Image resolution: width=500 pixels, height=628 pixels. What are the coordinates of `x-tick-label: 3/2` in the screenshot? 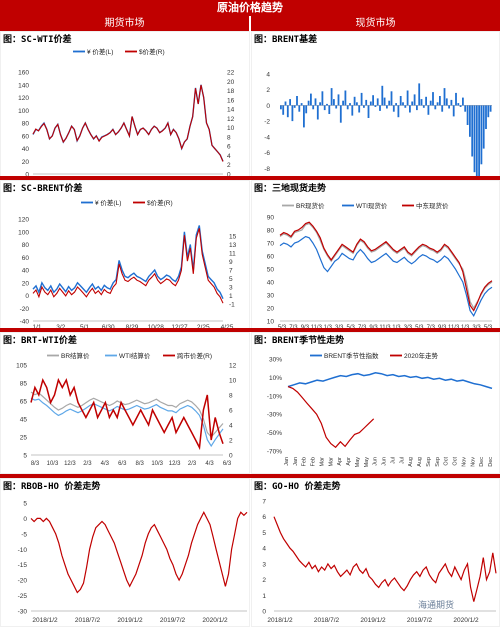 It's located at (60, 327).